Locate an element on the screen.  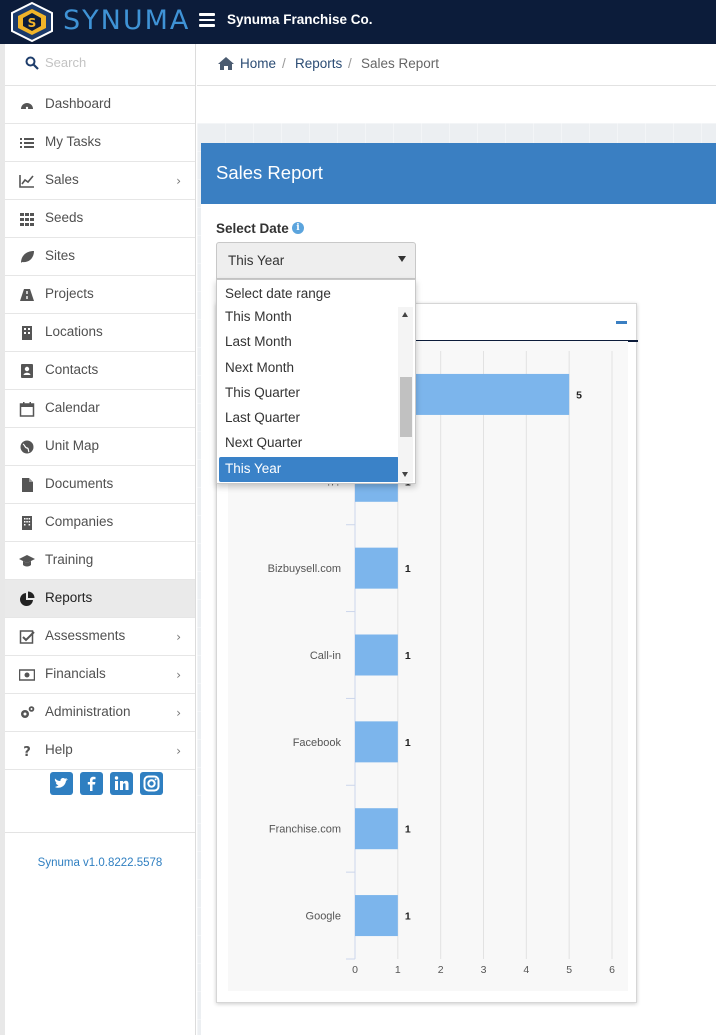
sidebar-item-sales: Sales › is located at coordinates (100, 181).